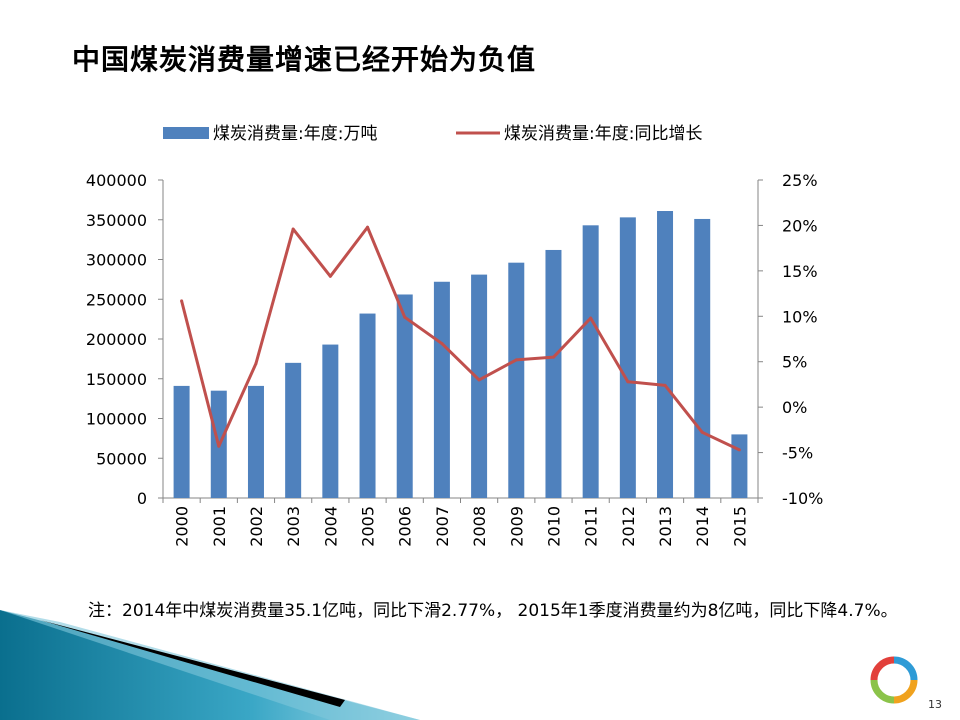  Describe the element at coordinates (800, 180) in the screenshot. I see `right-axis-tick-label: 25%` at that location.